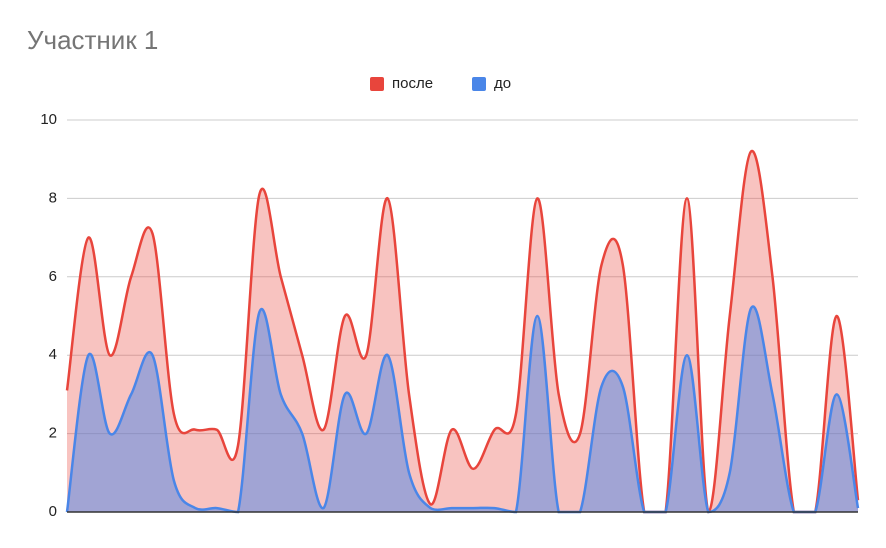 This screenshot has height=548, width=886. Describe the element at coordinates (48, 119) in the screenshot. I see `y-tick-label: 10` at that location.